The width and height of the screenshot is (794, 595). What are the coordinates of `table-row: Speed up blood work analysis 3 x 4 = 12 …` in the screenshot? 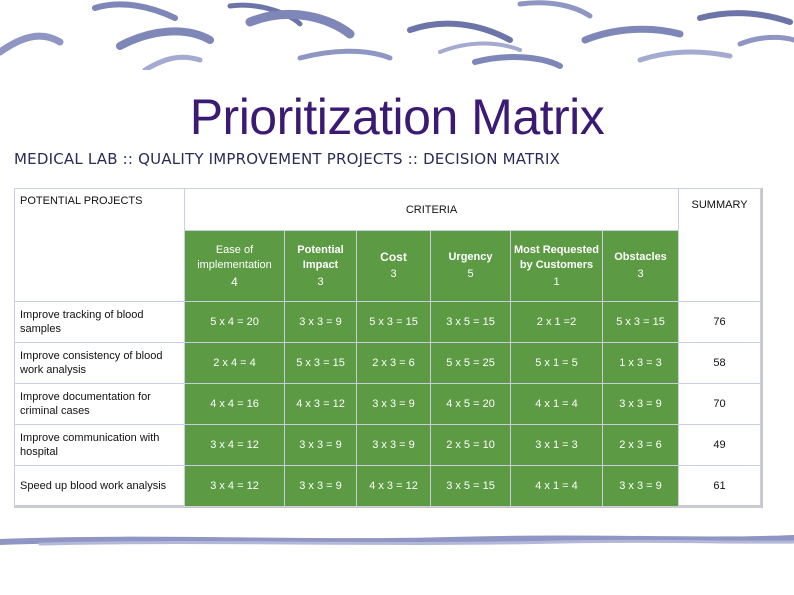 It's located at (388, 486).